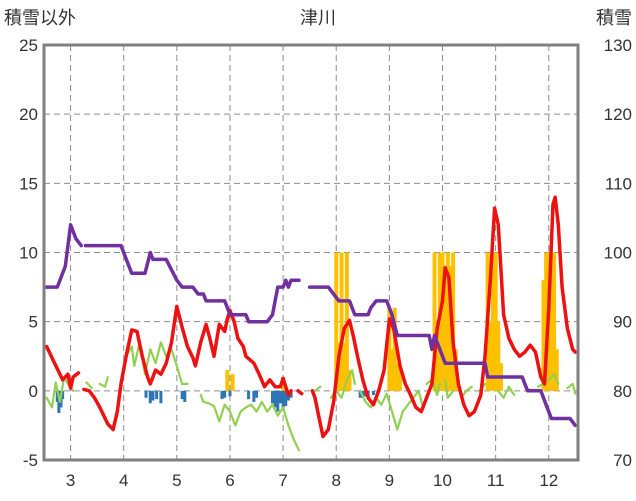  What do you see at coordinates (622, 322) in the screenshot?
I see `y-right-tick-label: 90` at bounding box center [622, 322].